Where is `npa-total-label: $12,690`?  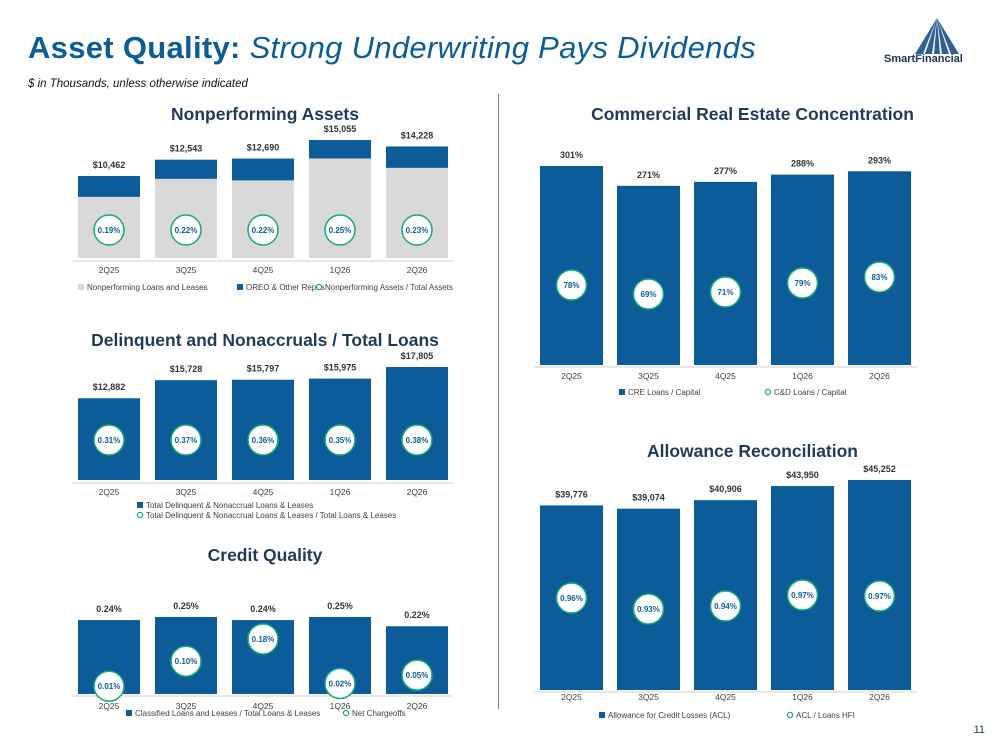 npa-total-label: $12,690 is located at coordinates (263, 148).